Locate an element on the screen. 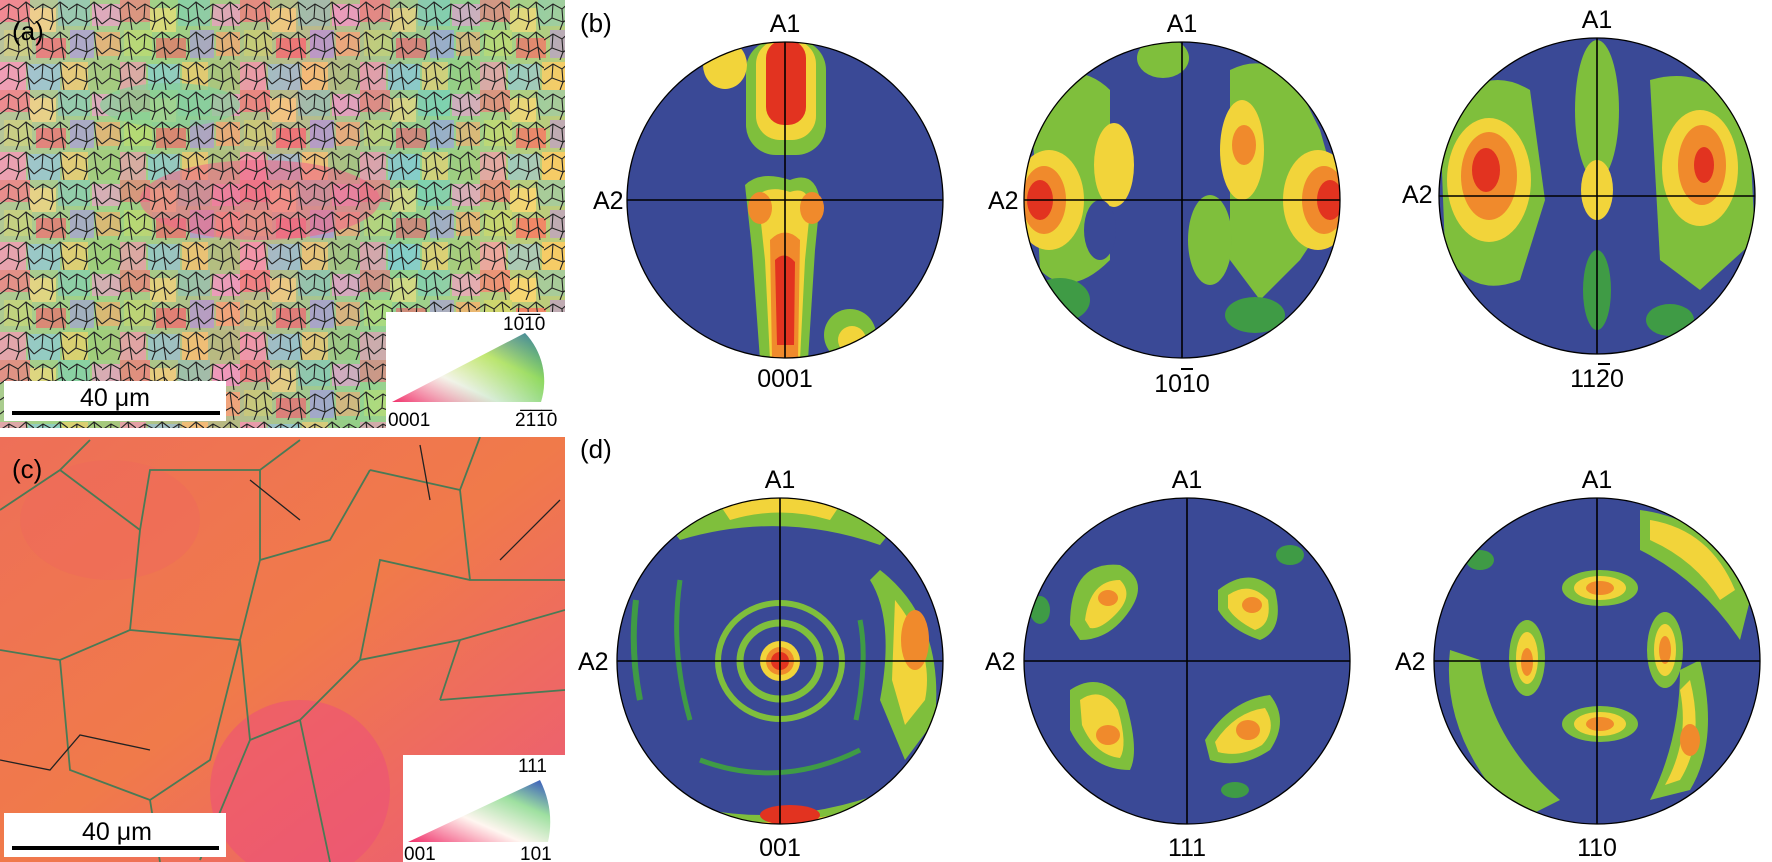 This screenshot has height=862, width=1772. pf-001-axis-left: A2 is located at coordinates (593, 662).